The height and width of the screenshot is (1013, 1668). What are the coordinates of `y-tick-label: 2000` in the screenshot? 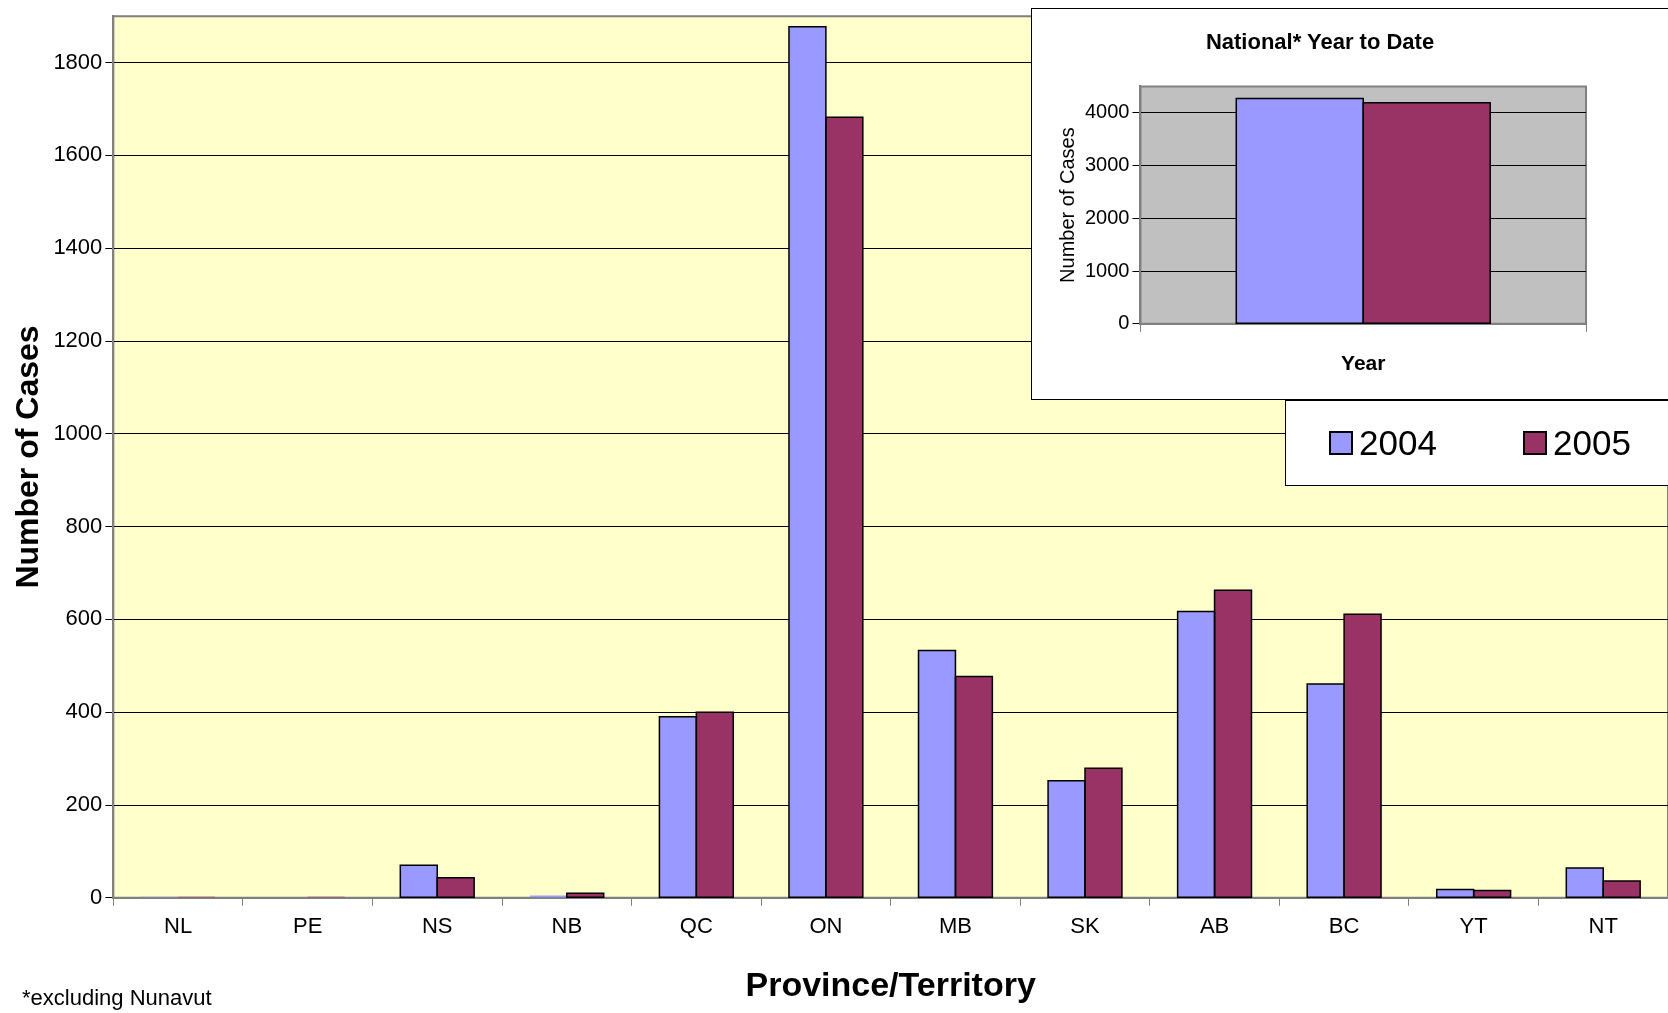 It's located at (1107, 216).